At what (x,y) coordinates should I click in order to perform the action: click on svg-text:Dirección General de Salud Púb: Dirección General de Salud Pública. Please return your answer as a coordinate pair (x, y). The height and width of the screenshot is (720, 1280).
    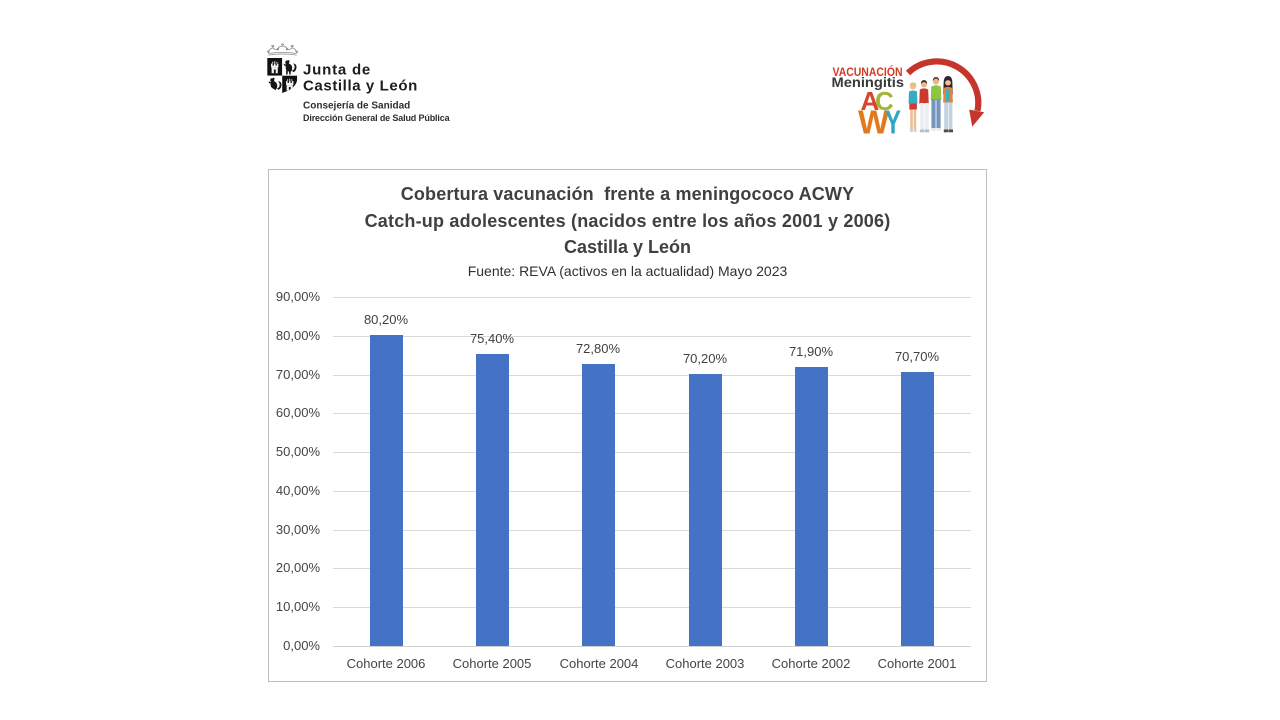
    Looking at the image, I should click on (377, 118).